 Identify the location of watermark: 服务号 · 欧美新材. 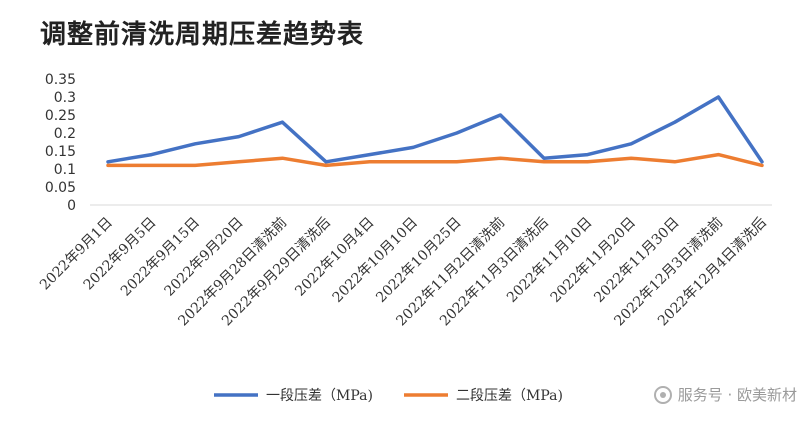
(725, 394).